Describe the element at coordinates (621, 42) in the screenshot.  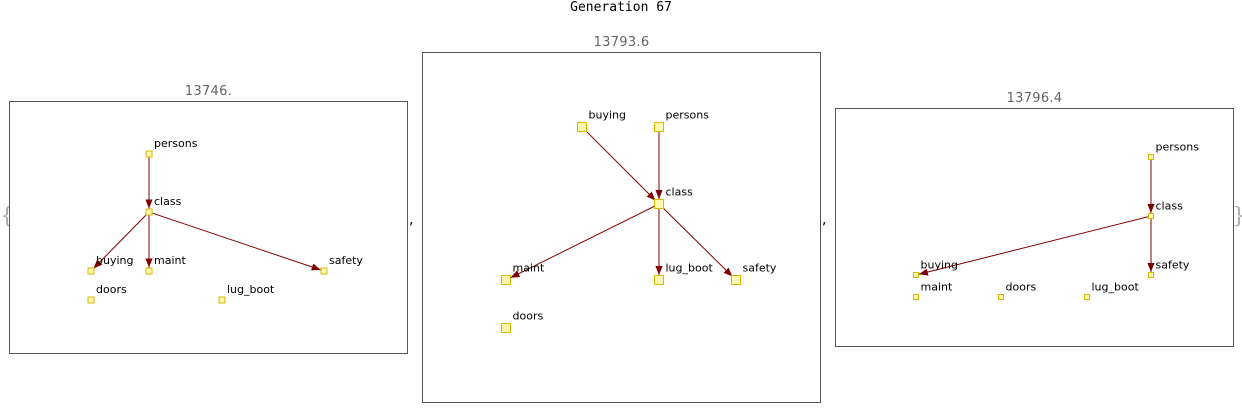
I see `graph-score-2: 13793.6` at that location.